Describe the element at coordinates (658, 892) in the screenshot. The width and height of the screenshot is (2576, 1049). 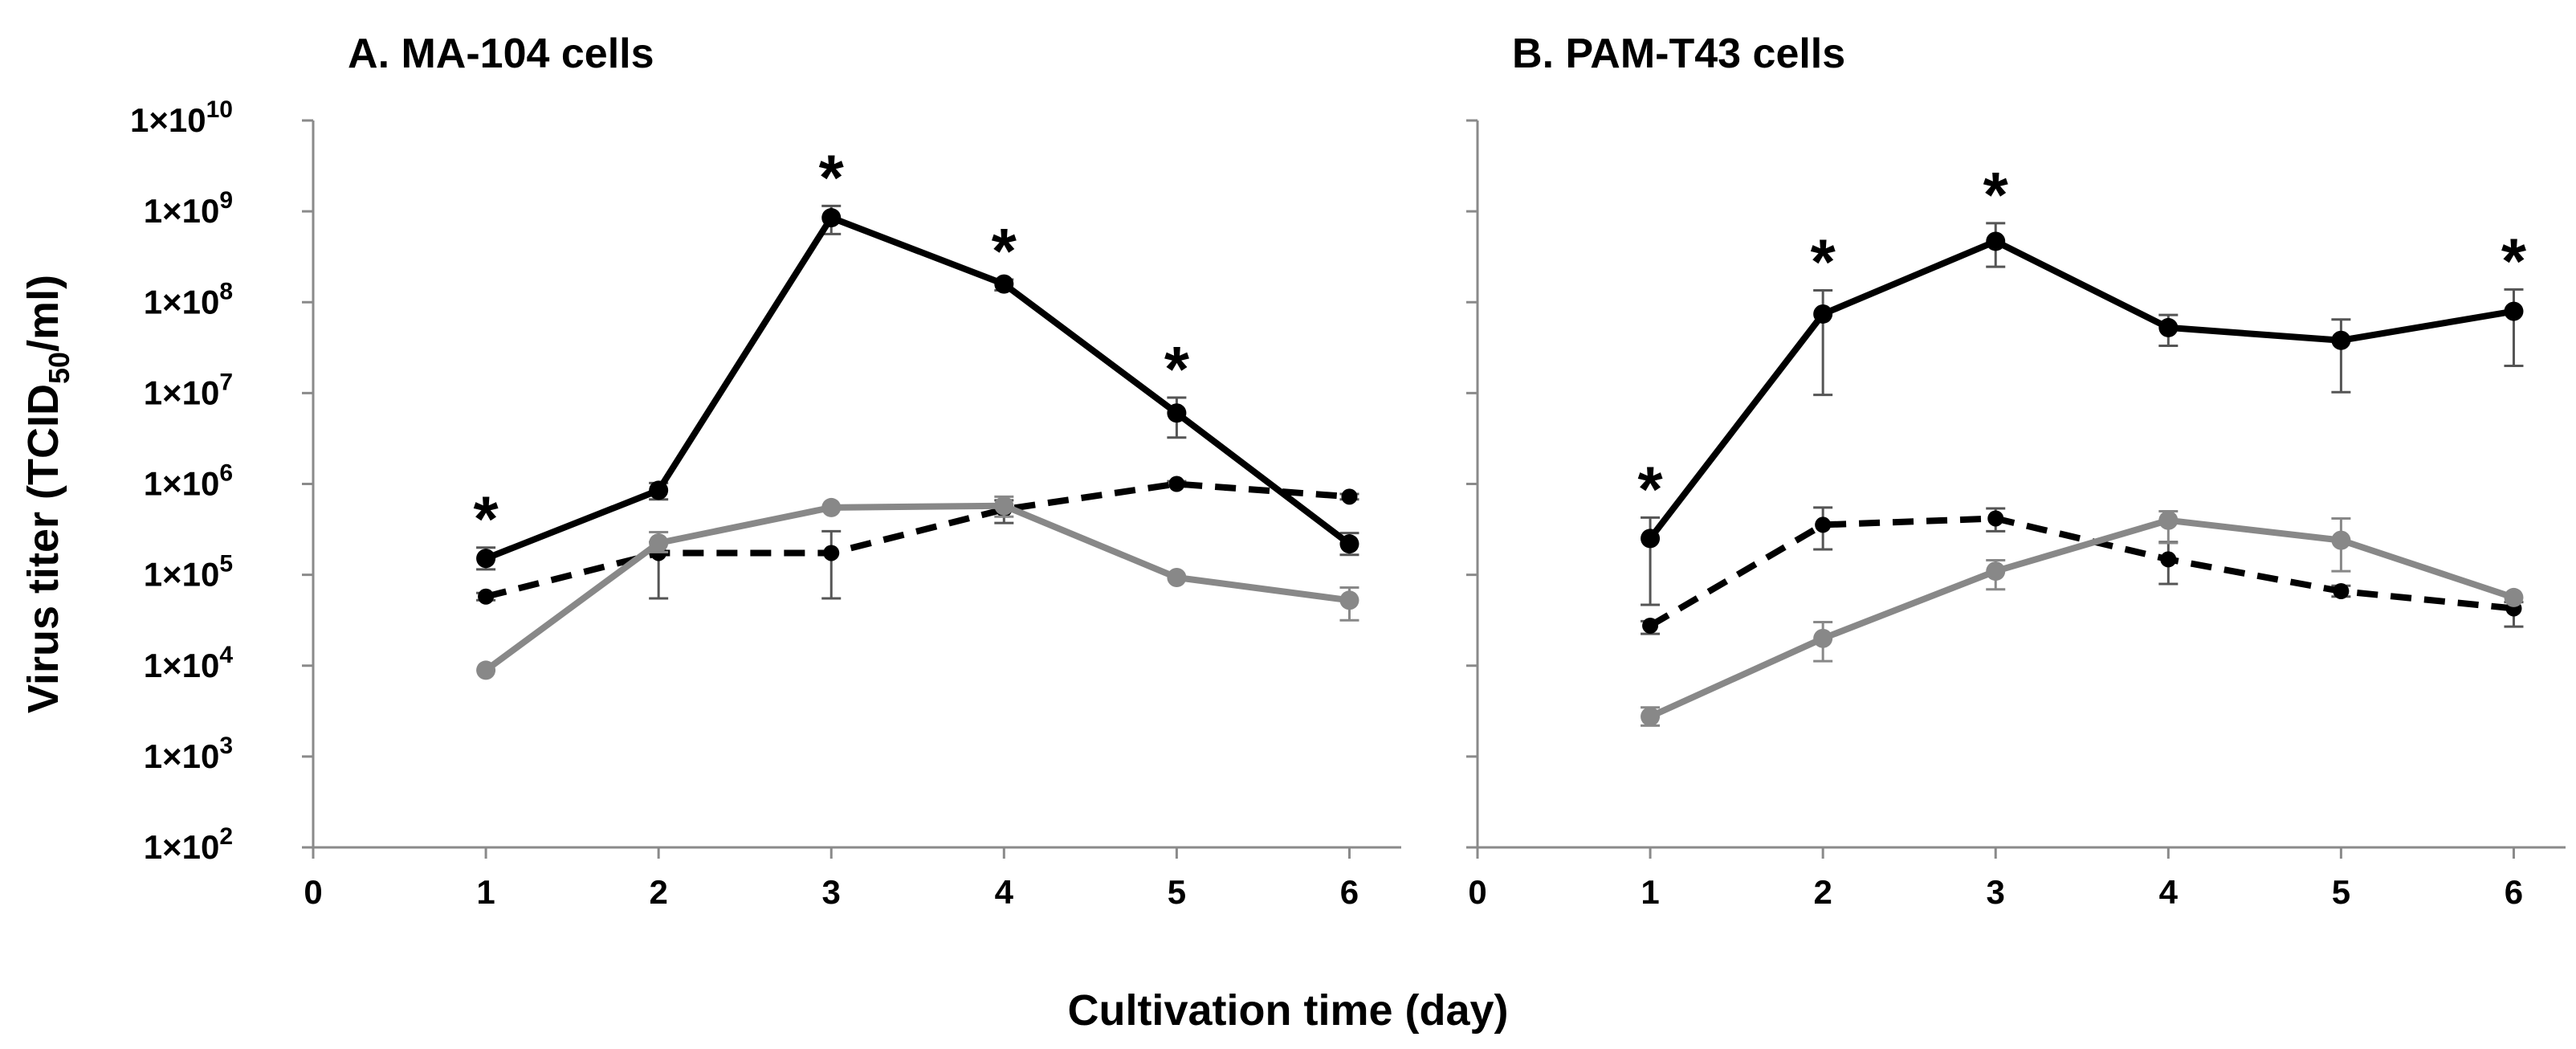
I see `panel-a-x-tick-label: 2` at that location.